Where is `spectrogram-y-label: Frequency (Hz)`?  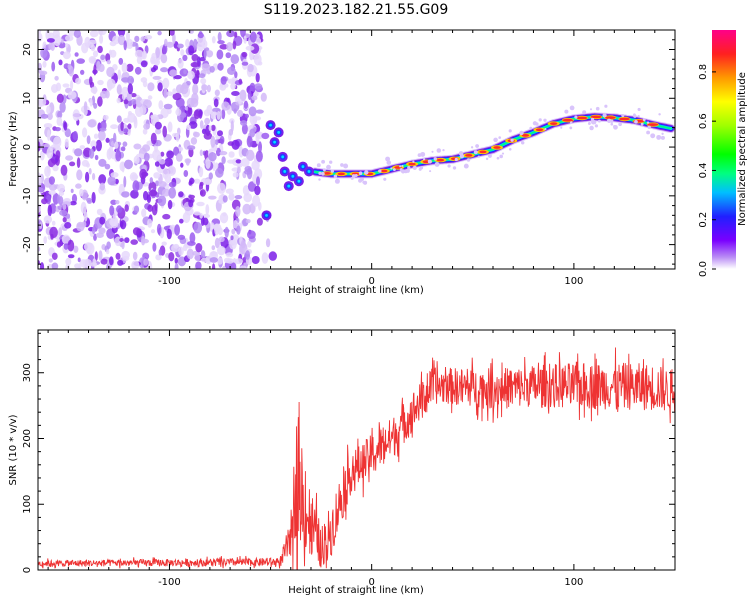
spectrogram-y-label: Frequency (Hz) is located at coordinates (13, 149).